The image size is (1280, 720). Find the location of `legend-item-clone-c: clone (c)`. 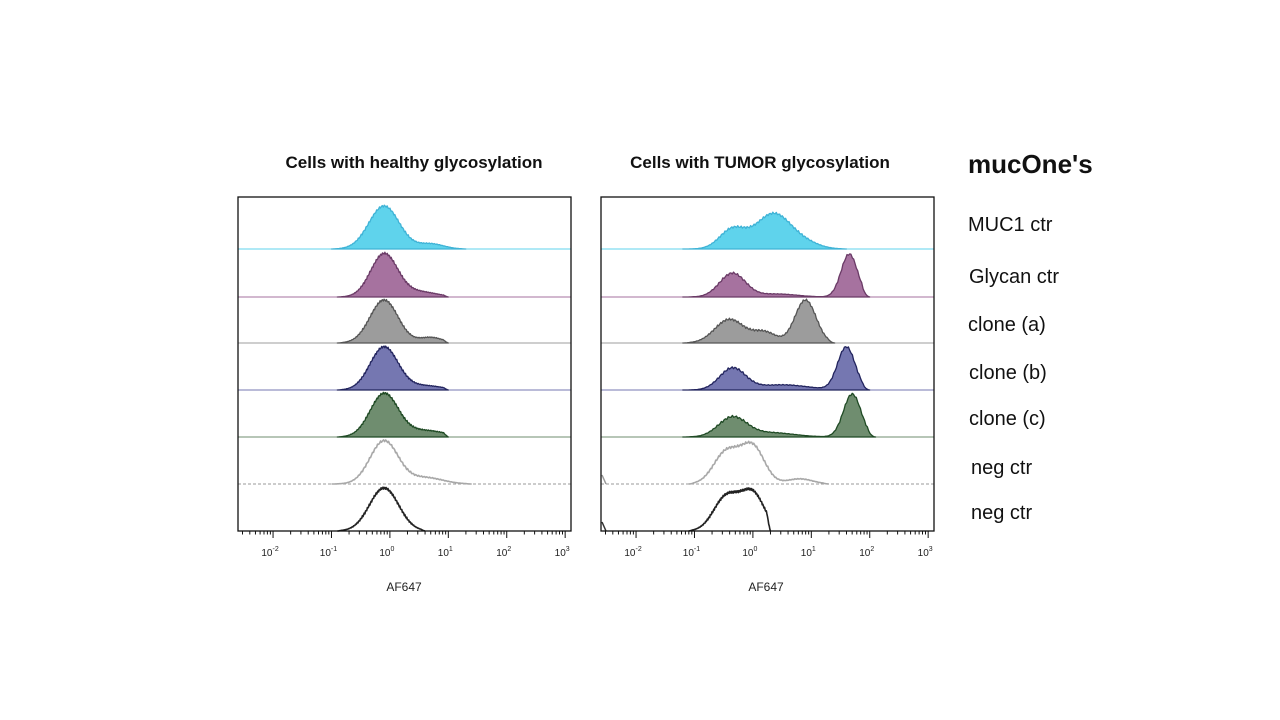

legend-item-clone-c: clone (c) is located at coordinates (1007, 419).